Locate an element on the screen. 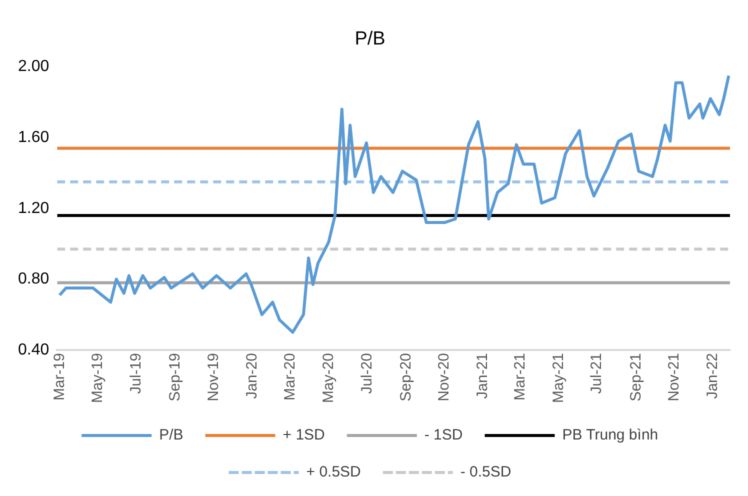 The width and height of the screenshot is (748, 496). x-tick-label: Jul-20 is located at coordinates (367, 373).